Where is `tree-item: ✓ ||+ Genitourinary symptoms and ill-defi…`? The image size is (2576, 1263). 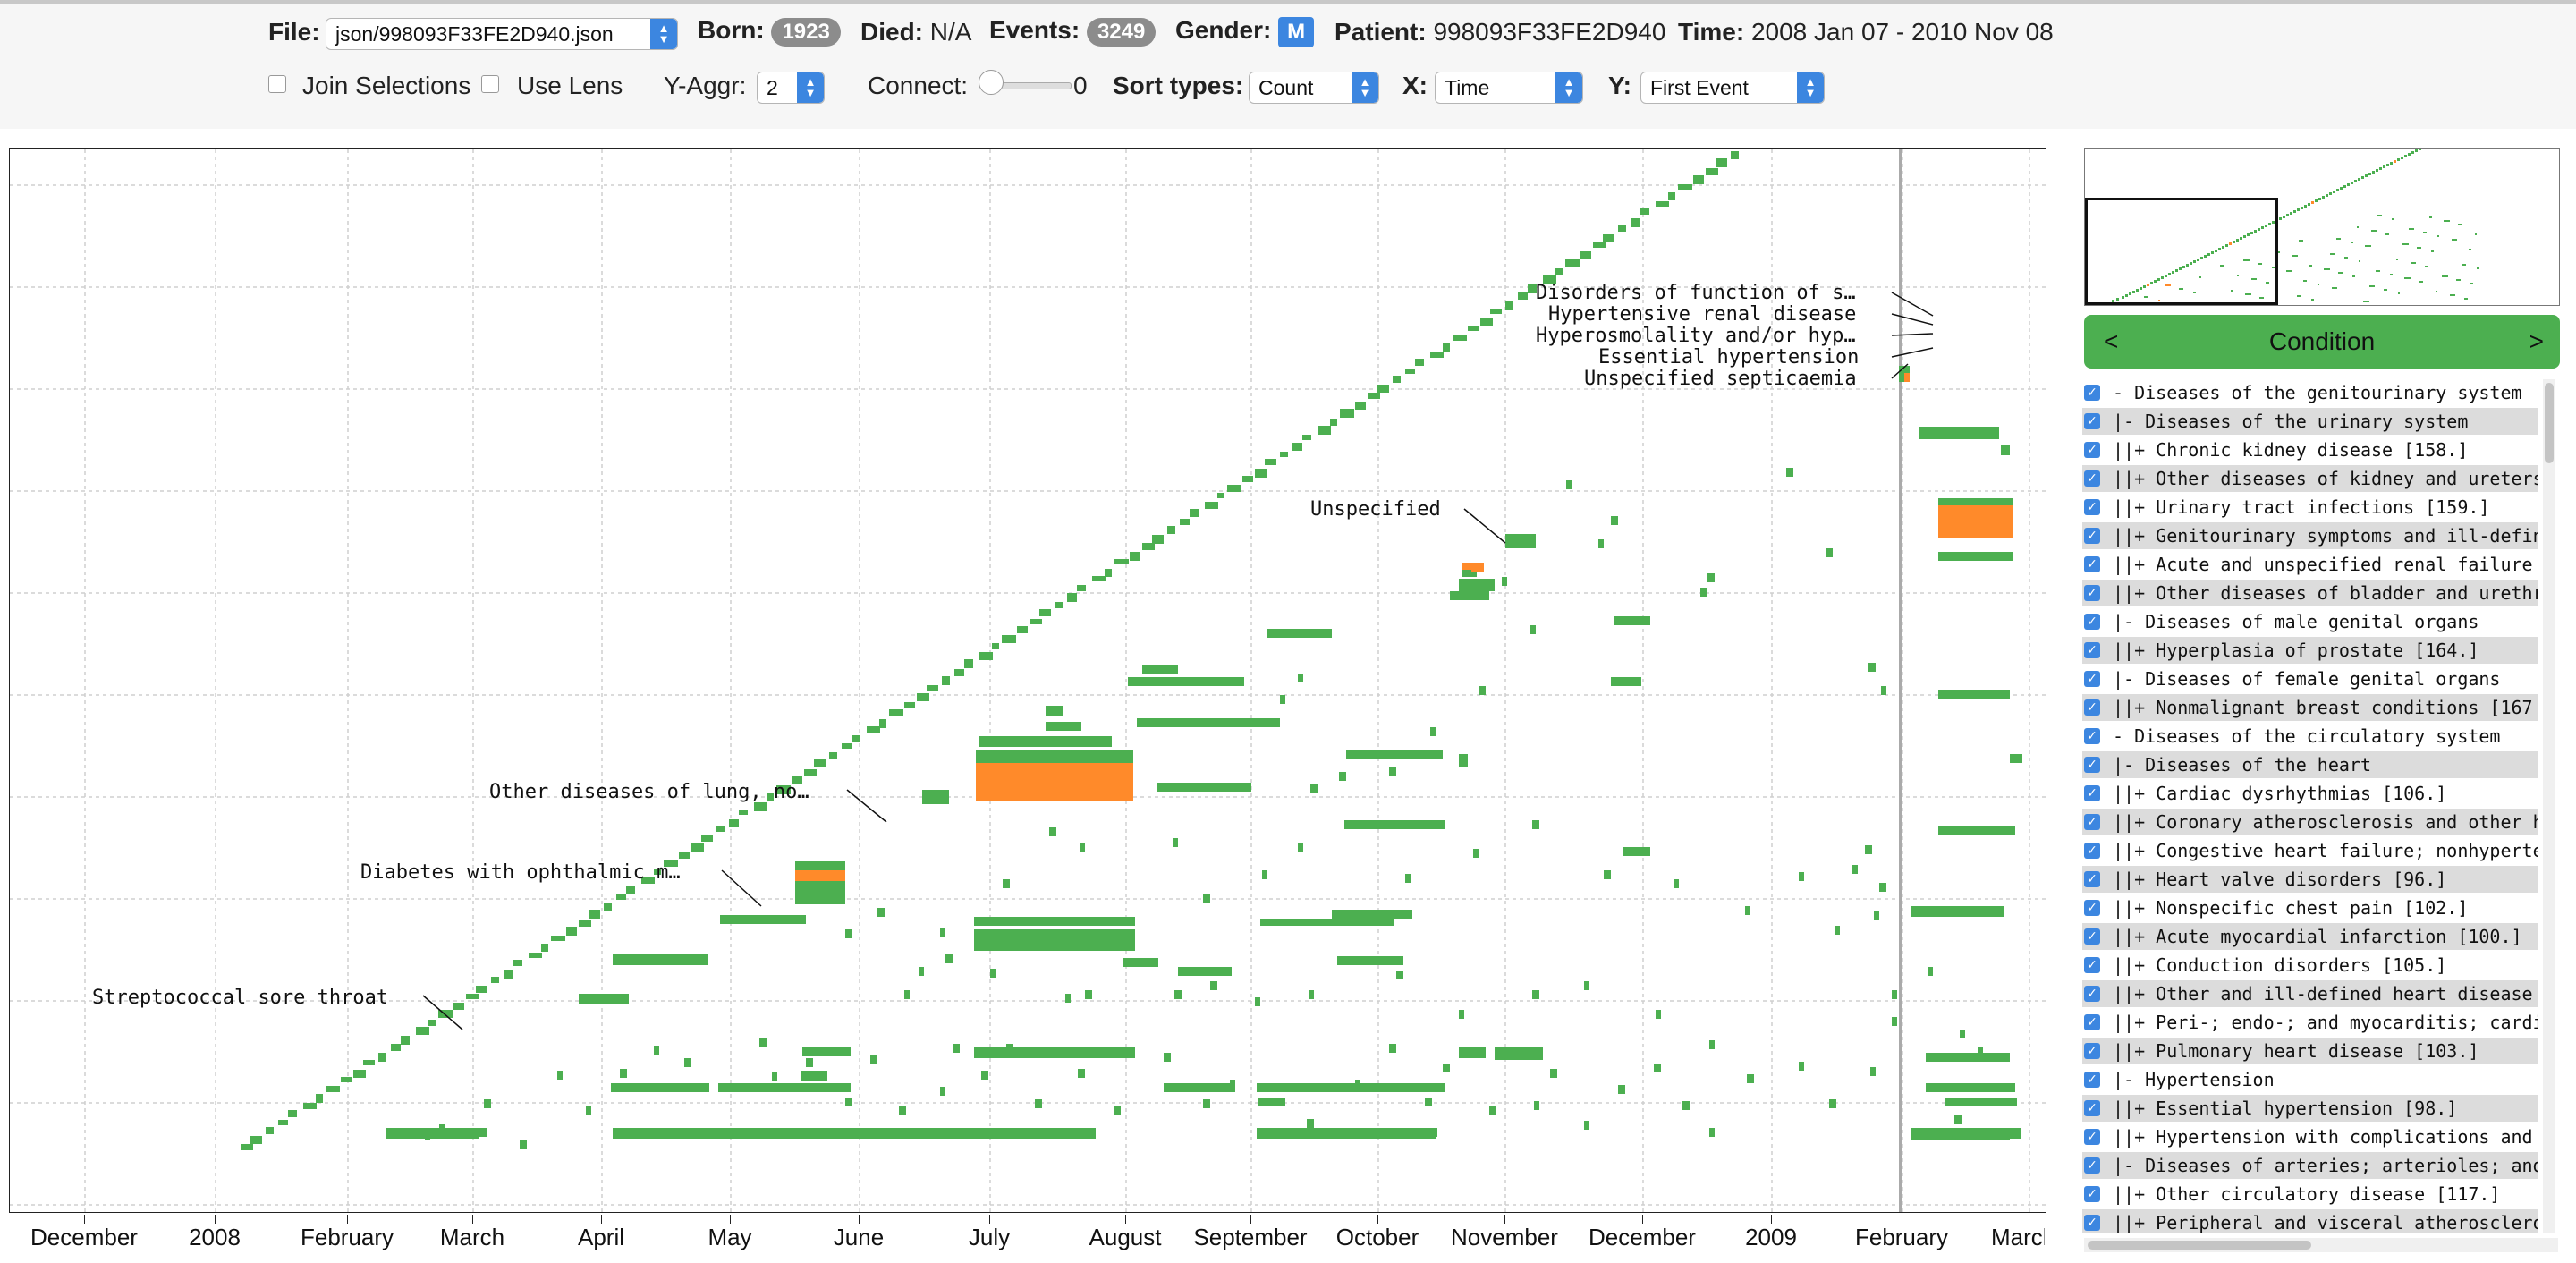
tree-item: ✓ ||+ Genitourinary symptoms and ill-defi… is located at coordinates (2310, 536).